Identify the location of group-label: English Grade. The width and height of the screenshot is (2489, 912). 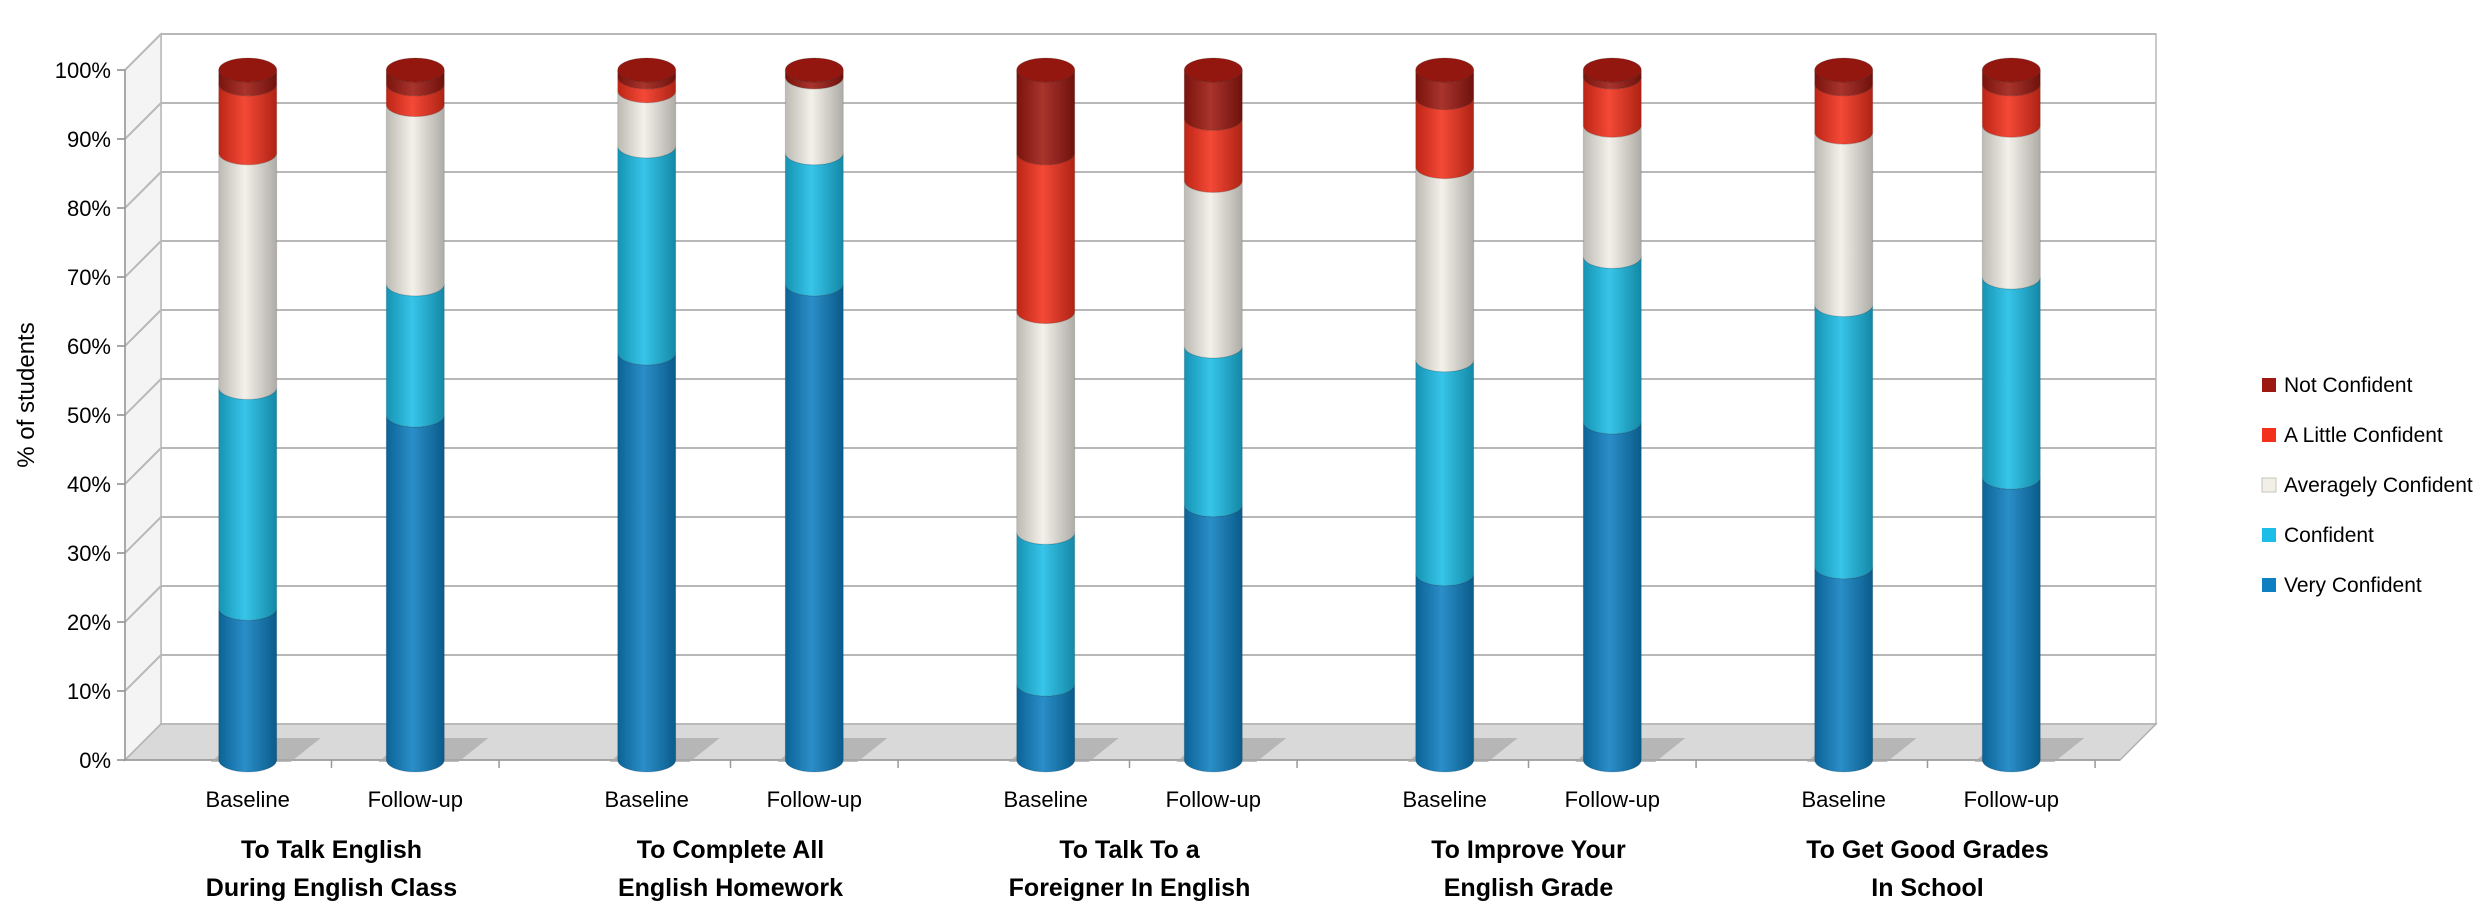
(1529, 888).